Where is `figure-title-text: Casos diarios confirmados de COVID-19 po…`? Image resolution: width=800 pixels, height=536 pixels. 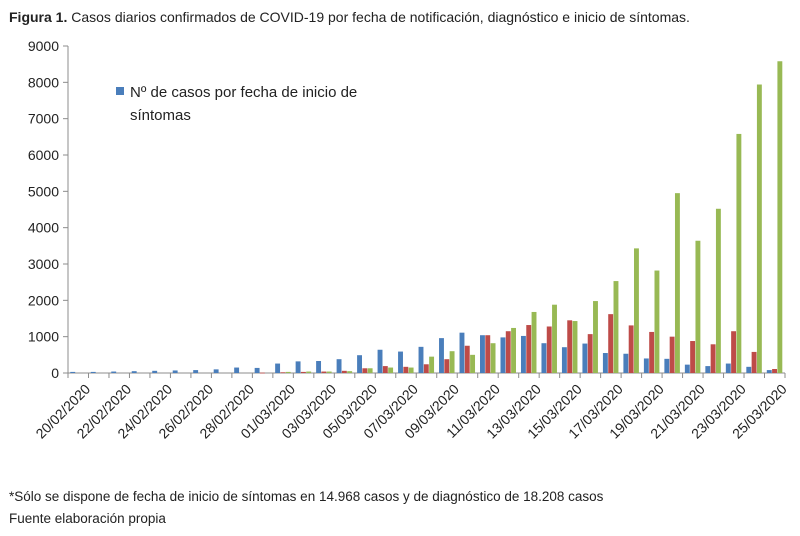
figure-title-text: Casos diarios confirmados de COVID-19 po… is located at coordinates (380, 17).